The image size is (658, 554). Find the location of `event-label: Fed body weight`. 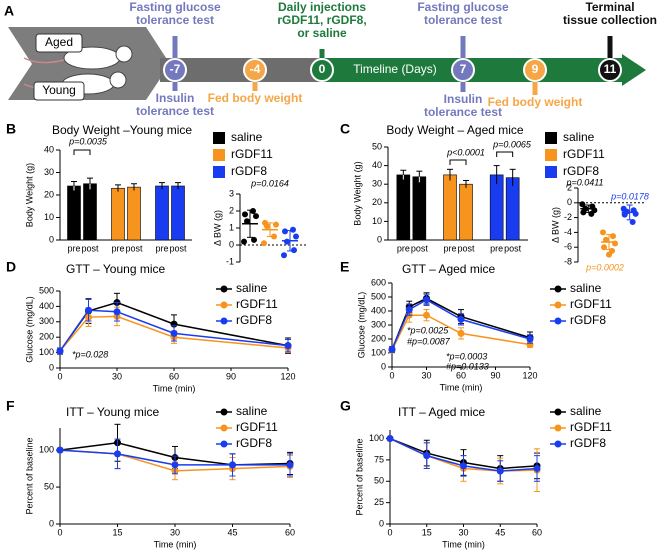

event-label: Fed body weight is located at coordinates (535, 102).